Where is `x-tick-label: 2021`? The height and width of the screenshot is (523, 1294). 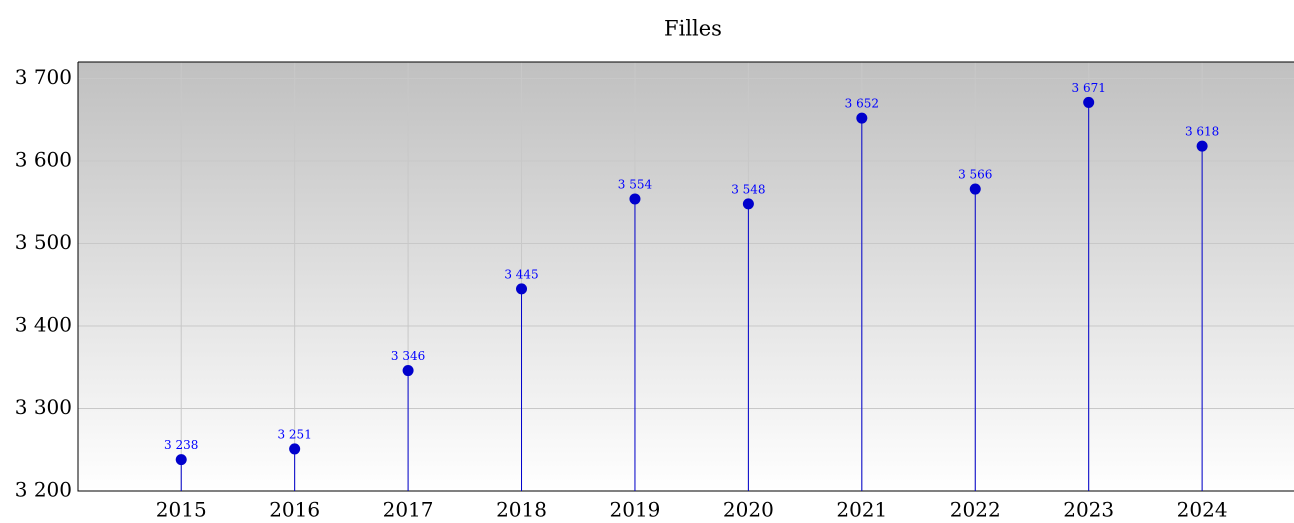
x-tick-label: 2021 is located at coordinates (861, 510).